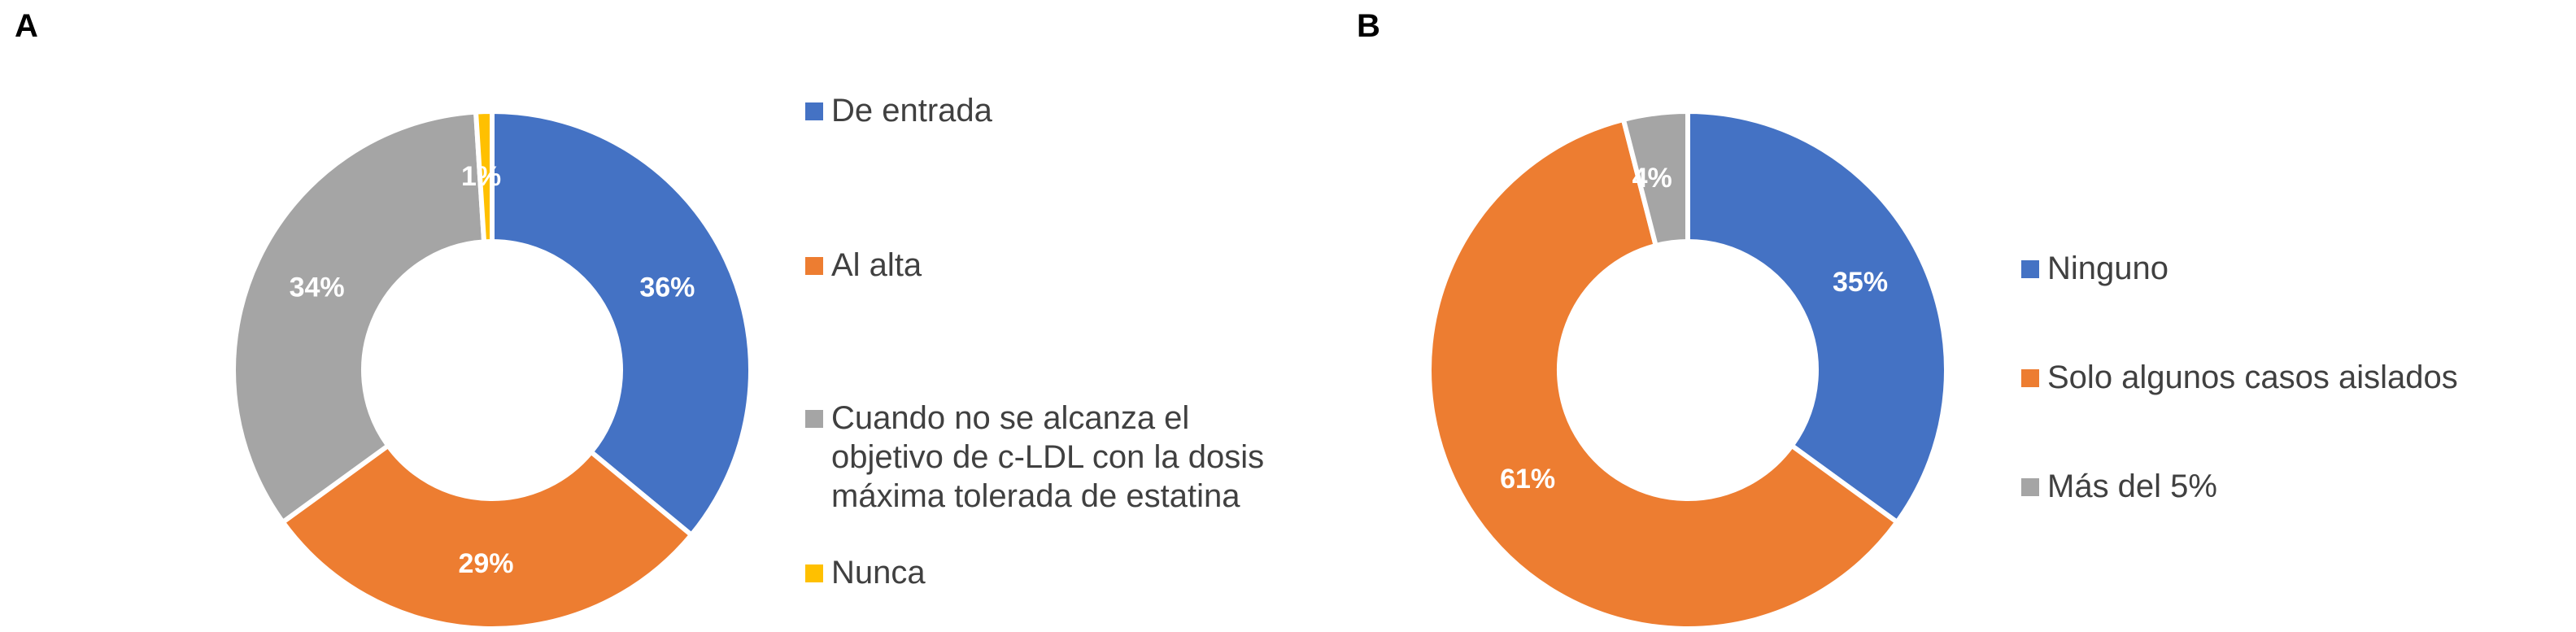 The image size is (2576, 632). Describe the element at coordinates (1664, 373) in the screenshot. I see `donut-b-slice-solo-algunos-casos-aislados` at that location.